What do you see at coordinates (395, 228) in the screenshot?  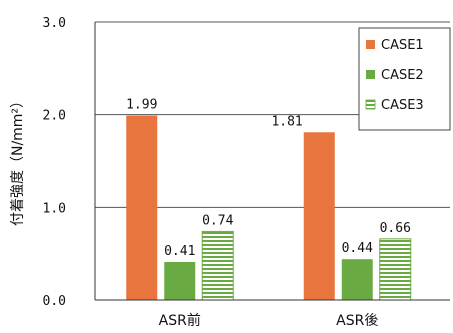 I see `data-label: 0.66` at bounding box center [395, 228].